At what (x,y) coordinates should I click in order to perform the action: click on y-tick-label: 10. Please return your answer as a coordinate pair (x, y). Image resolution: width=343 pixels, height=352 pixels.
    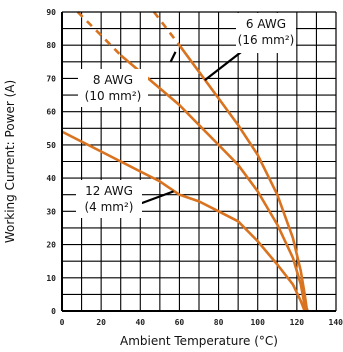
    Looking at the image, I should click on (51, 278).